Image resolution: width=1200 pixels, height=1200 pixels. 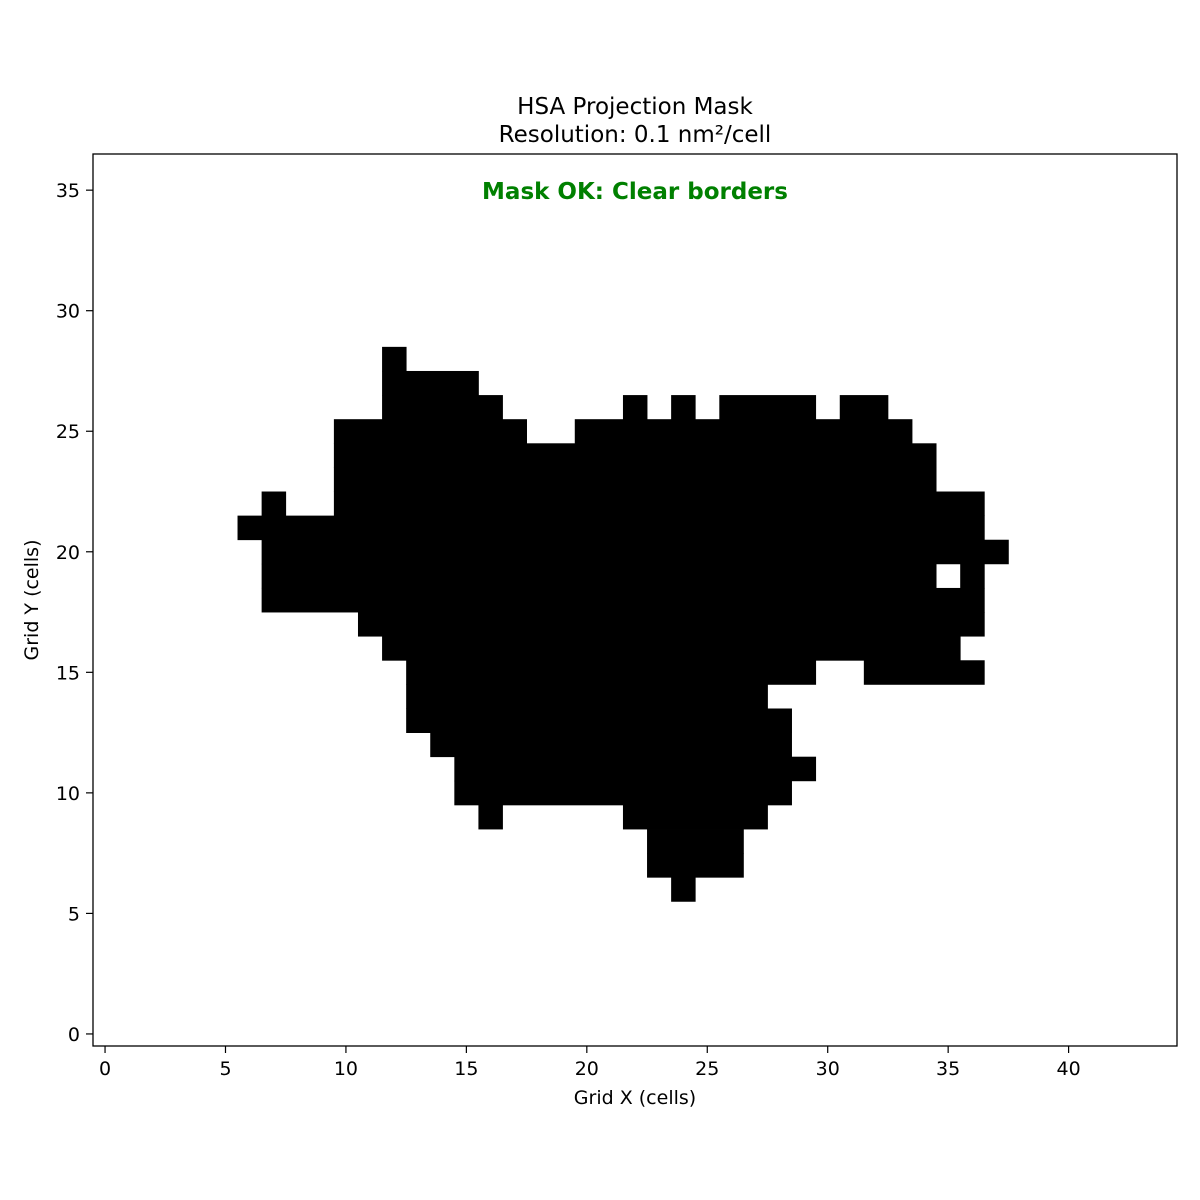 I want to click on y-tick-label: 0, so click(x=74, y=1035).